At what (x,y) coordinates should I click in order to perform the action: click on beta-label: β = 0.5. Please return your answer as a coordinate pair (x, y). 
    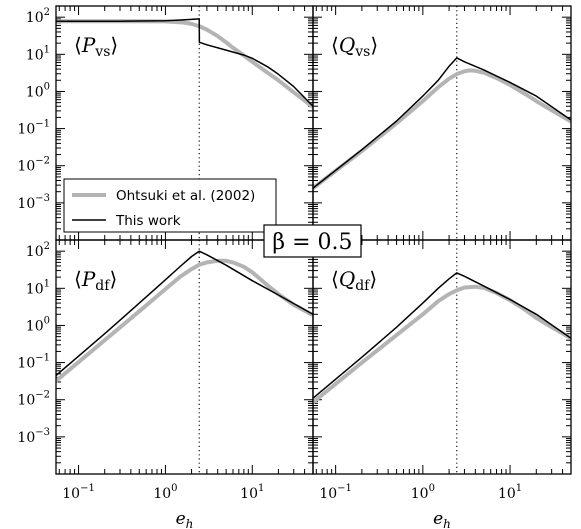
    Looking at the image, I should click on (312, 242).